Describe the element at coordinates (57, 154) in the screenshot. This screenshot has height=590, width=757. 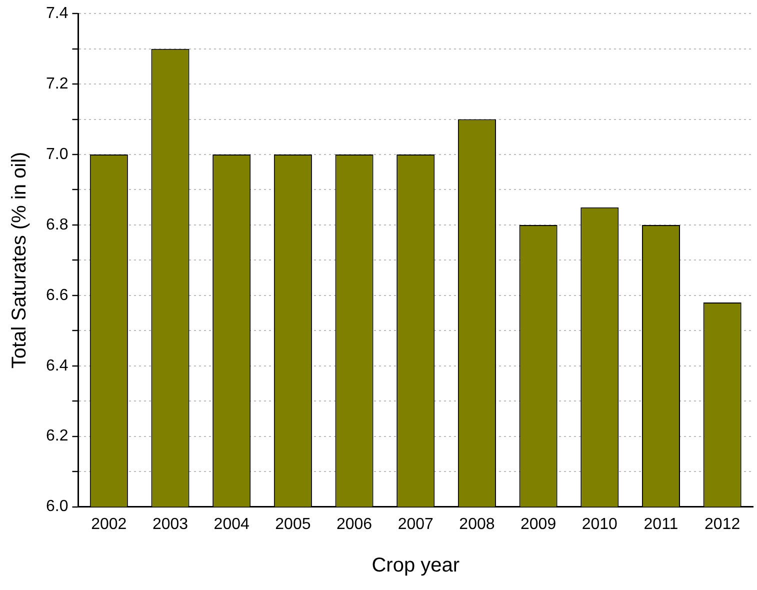
I see `y-tick-label: 7.0` at that location.